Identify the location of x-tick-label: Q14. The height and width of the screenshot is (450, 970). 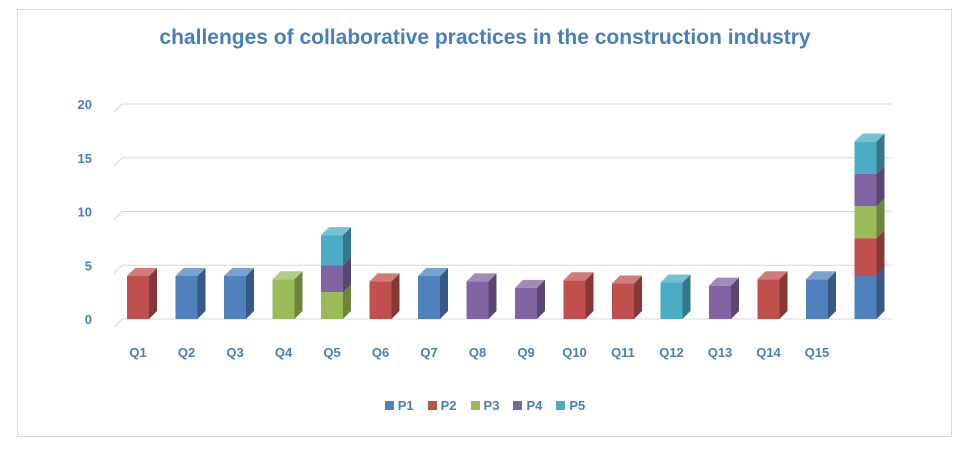
(768, 352).